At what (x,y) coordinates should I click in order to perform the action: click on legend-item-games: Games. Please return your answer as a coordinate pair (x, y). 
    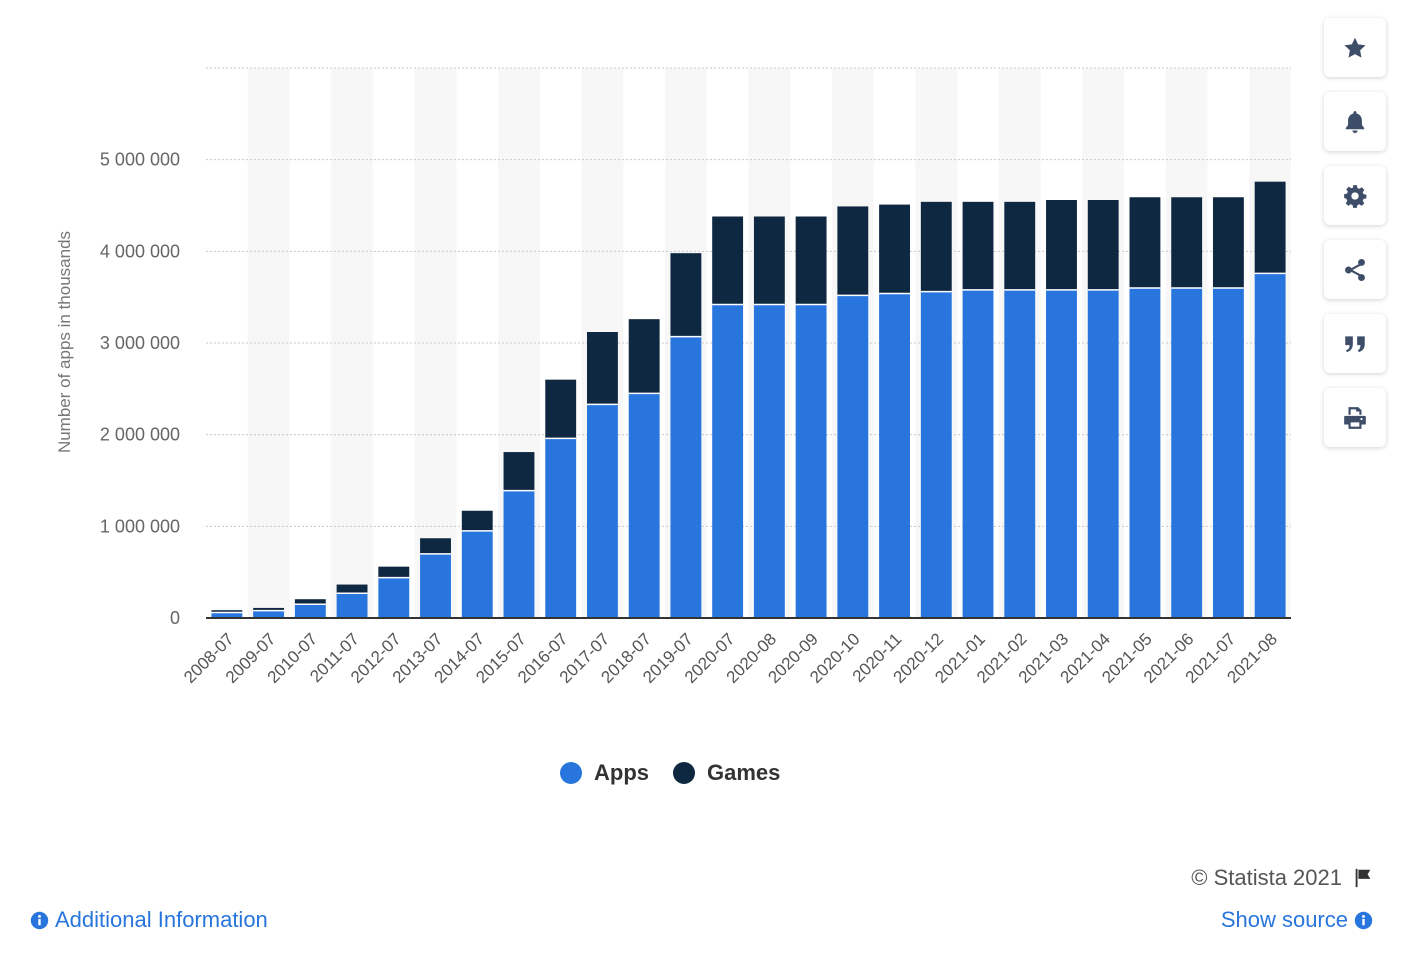
    Looking at the image, I should click on (726, 773).